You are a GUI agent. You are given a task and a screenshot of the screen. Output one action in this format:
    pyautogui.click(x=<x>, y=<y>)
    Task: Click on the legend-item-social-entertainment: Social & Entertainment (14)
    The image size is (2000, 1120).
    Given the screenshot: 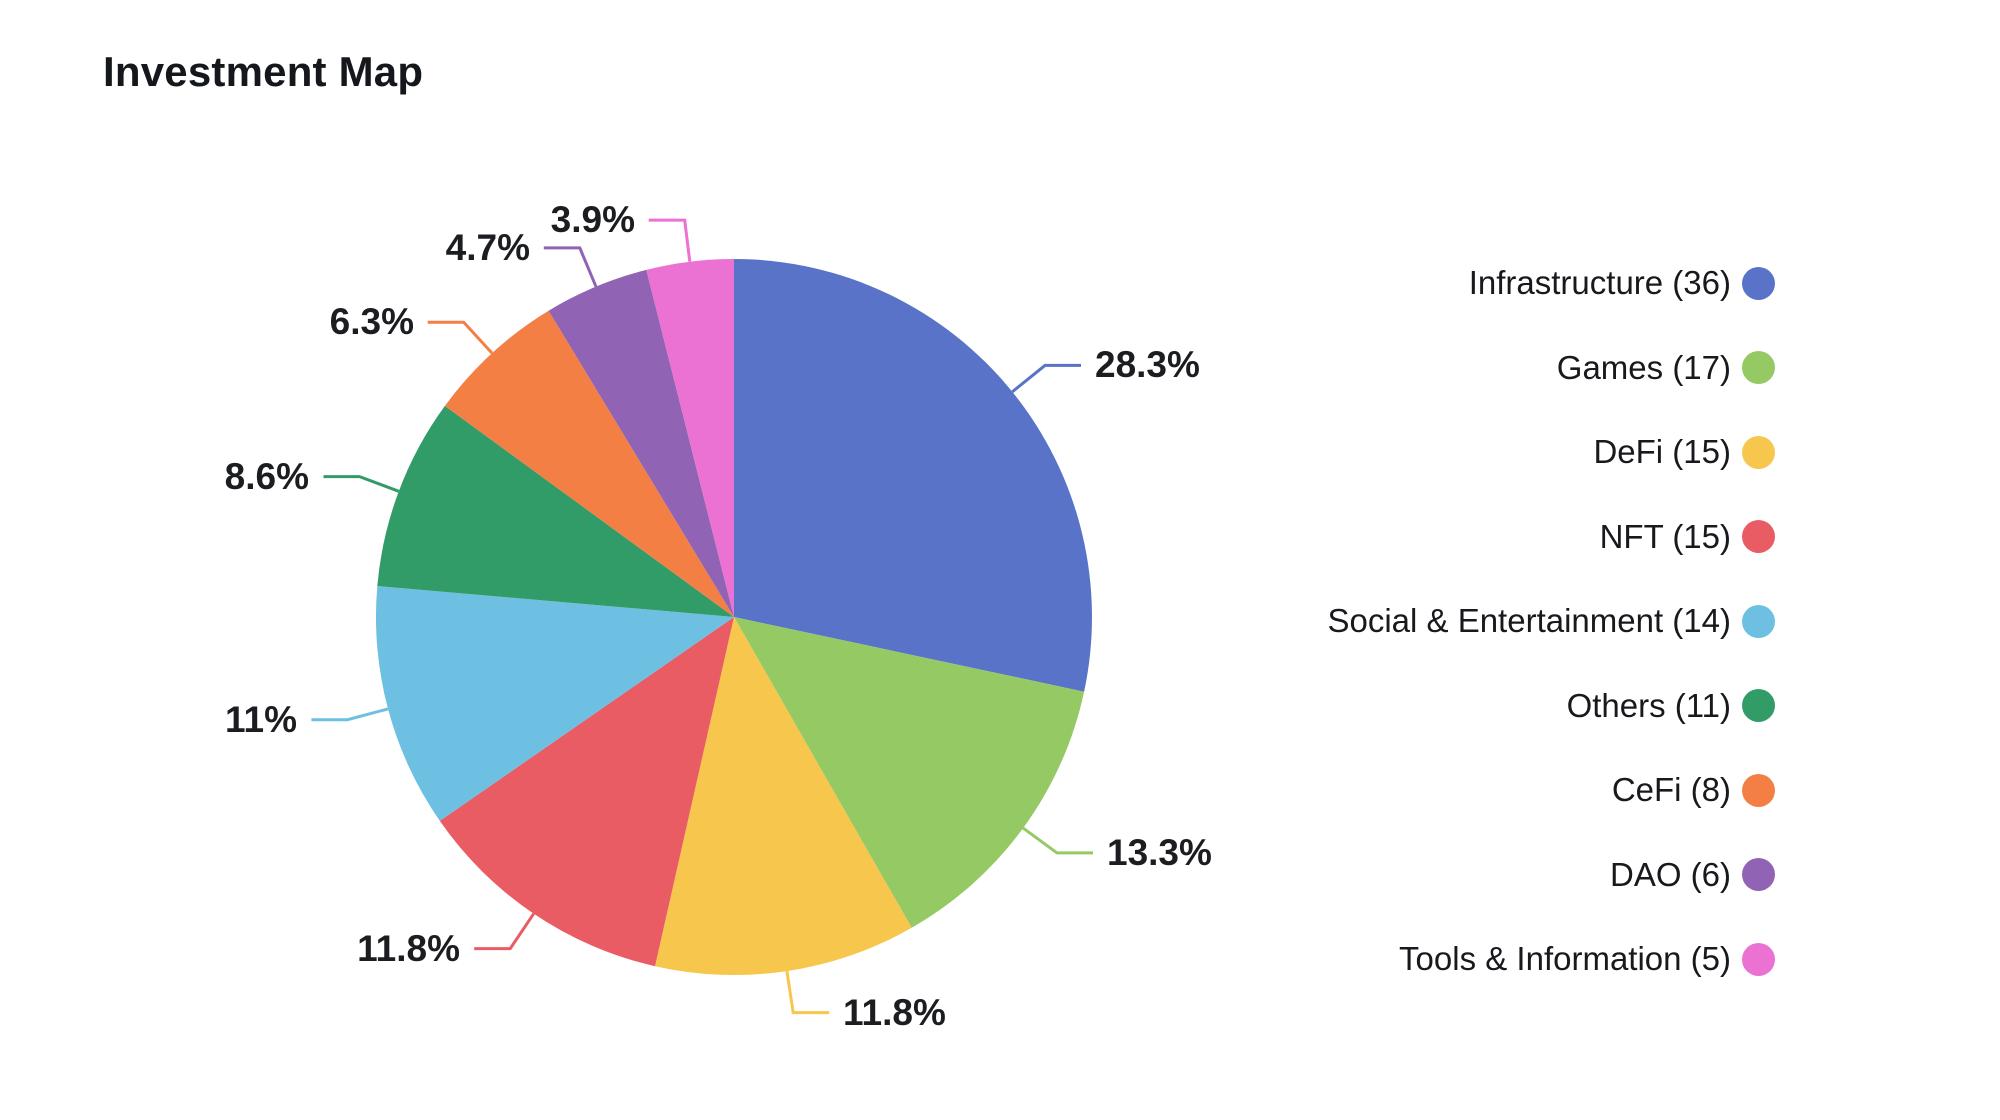 What is the action you would take?
    pyautogui.click(x=1551, y=621)
    